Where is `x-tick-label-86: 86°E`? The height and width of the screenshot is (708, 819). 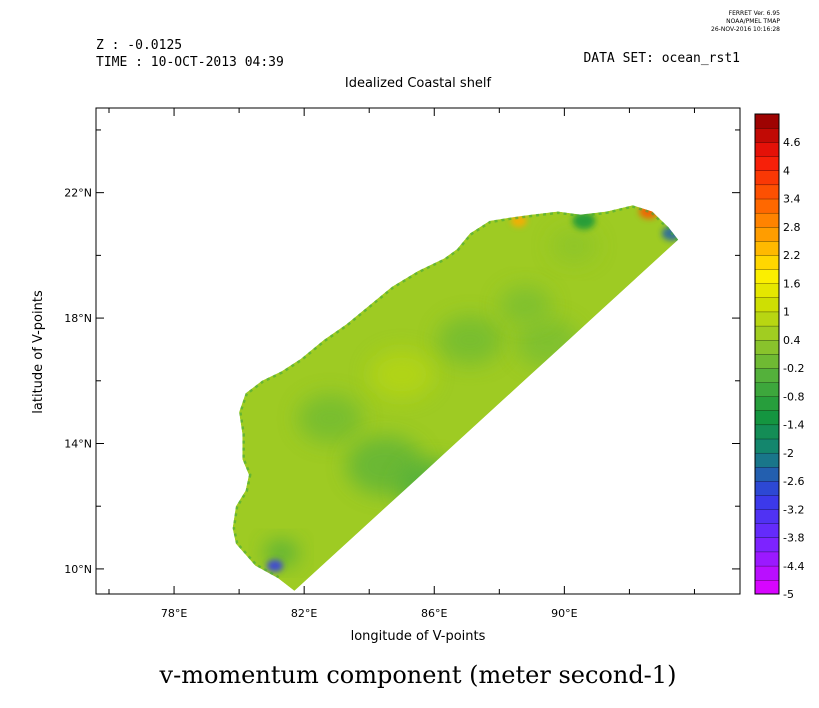 x-tick-label-86: 86°E is located at coordinates (434, 613).